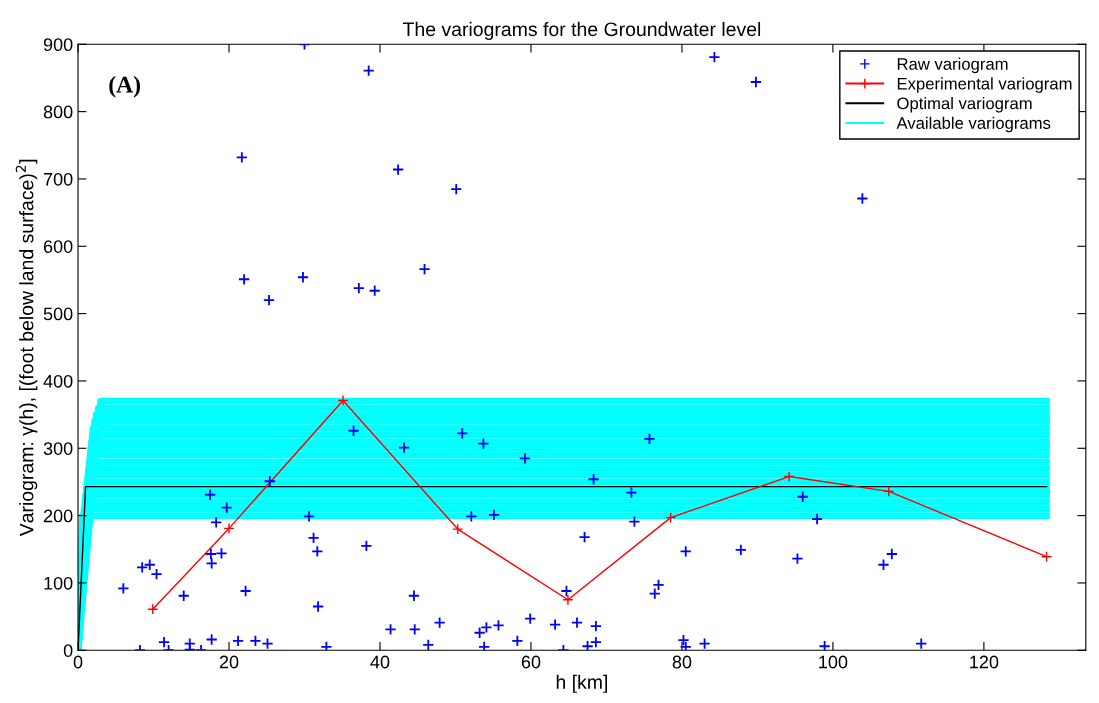 Image resolution: width=1099 pixels, height=703 pixels. I want to click on y-tick-label: 300, so click(58, 448).